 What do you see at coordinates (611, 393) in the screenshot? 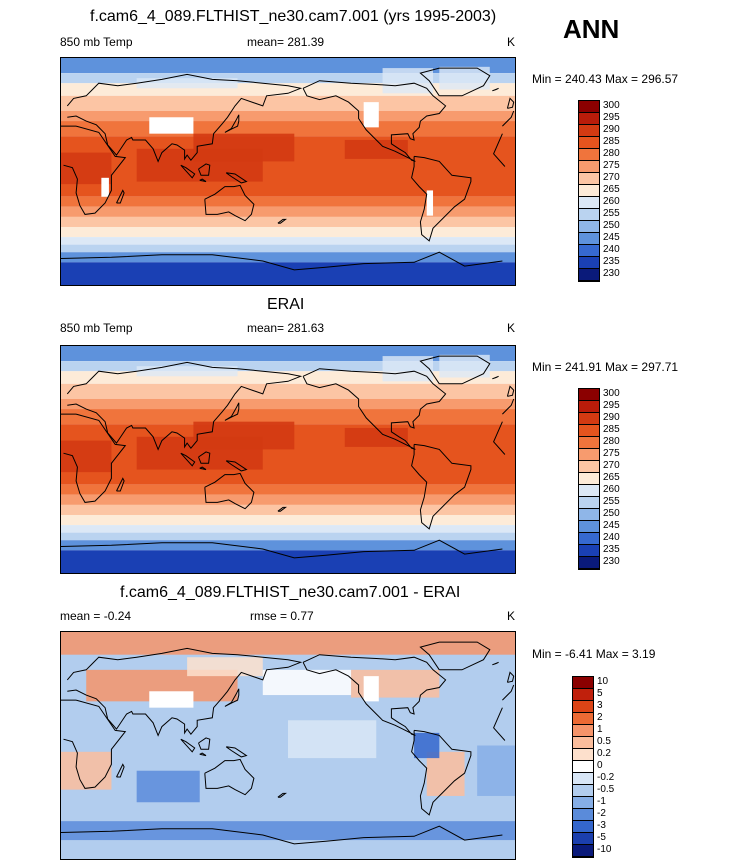
I see `panel2-colorbar-label: 300` at bounding box center [611, 393].